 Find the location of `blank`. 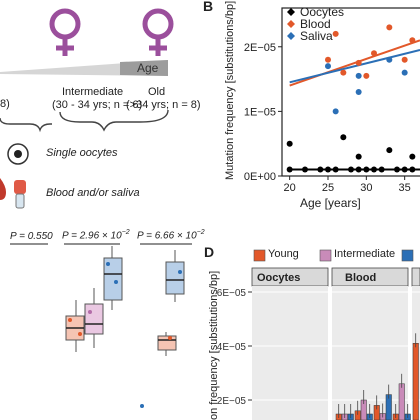

blank is located at coordinates (24, 302).